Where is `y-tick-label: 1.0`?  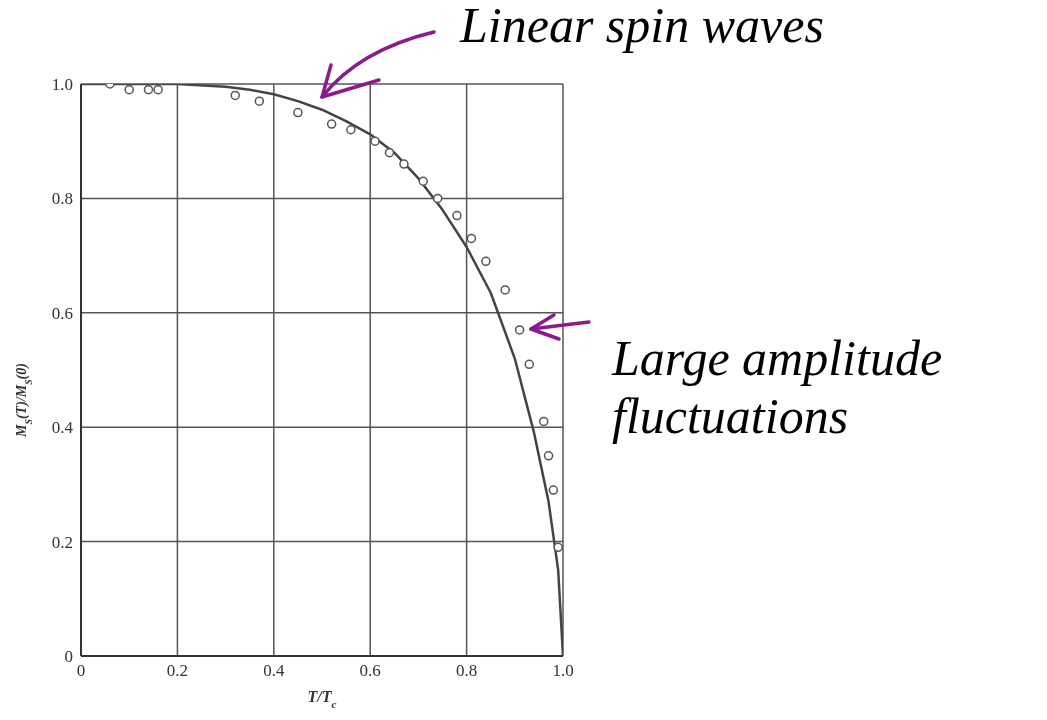 y-tick-label: 1.0 is located at coordinates (62, 85).